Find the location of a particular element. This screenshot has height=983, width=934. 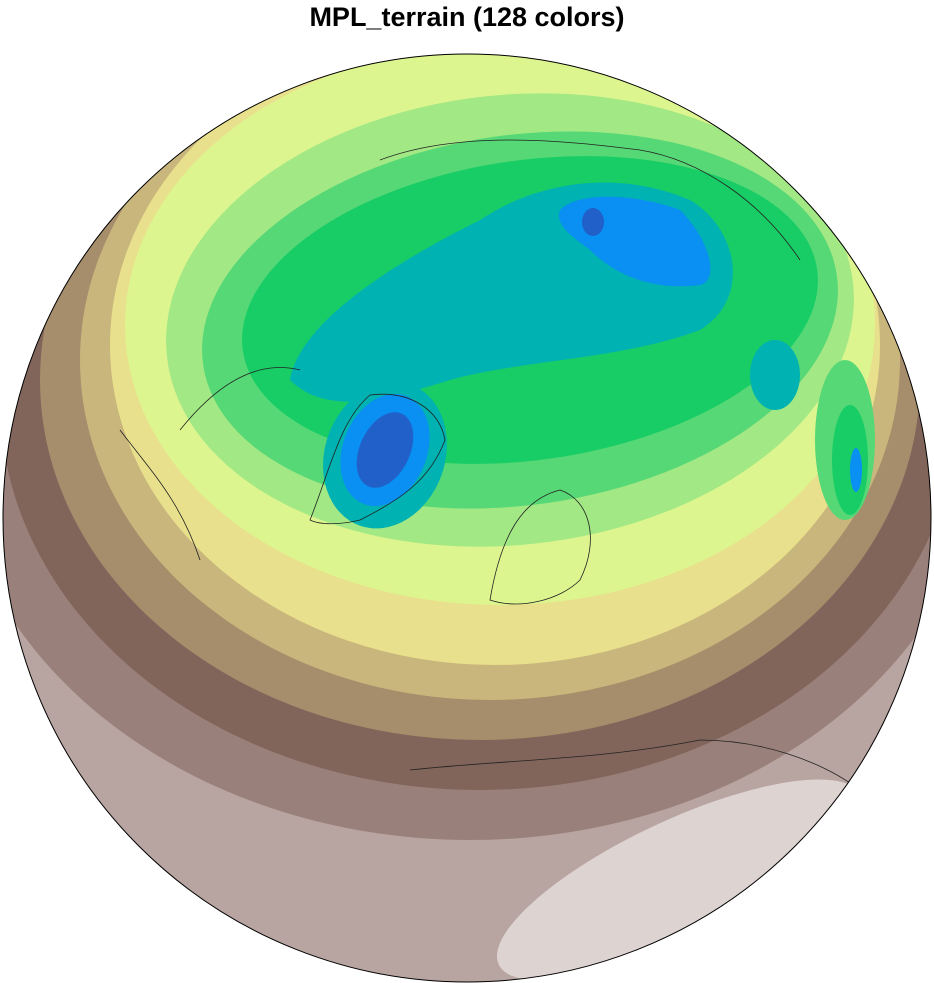

coastline-mediterranean is located at coordinates (635, 765).